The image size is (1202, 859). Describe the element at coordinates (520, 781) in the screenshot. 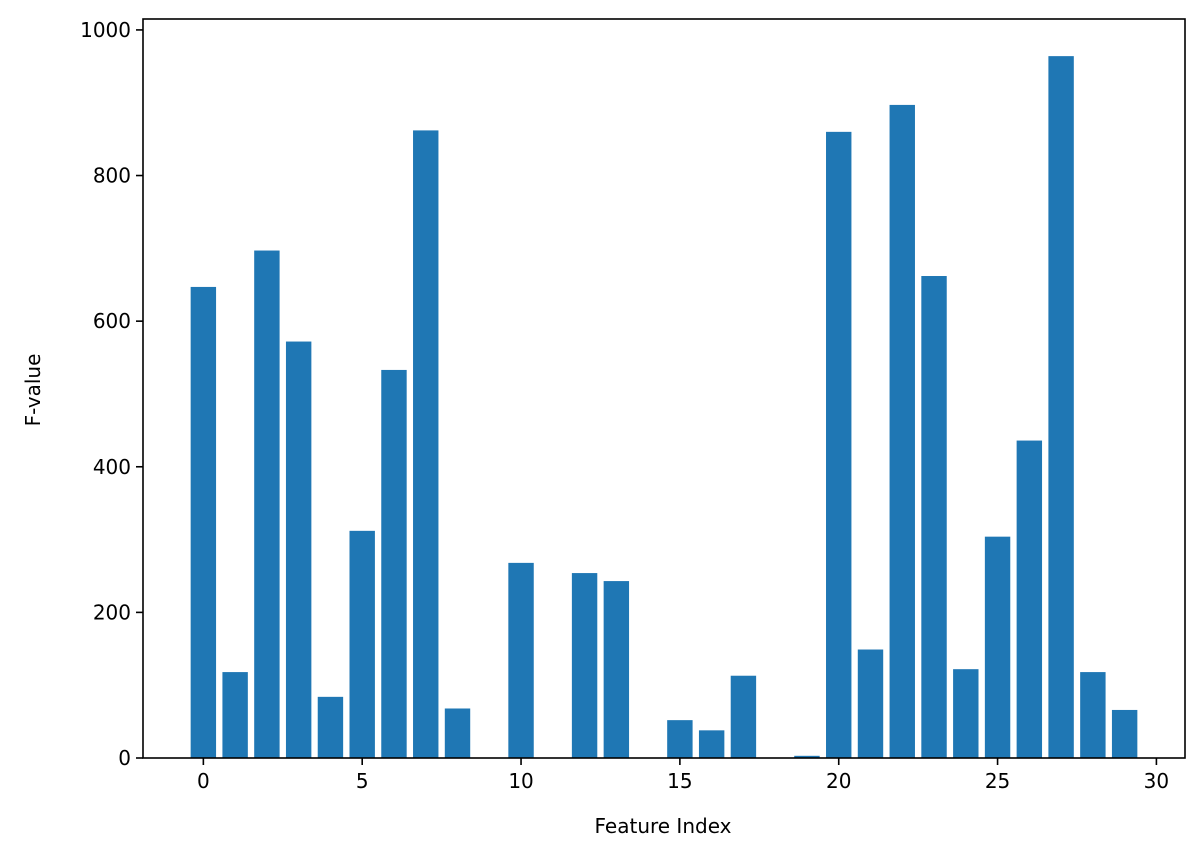

I see `x-tick-label: 10` at that location.